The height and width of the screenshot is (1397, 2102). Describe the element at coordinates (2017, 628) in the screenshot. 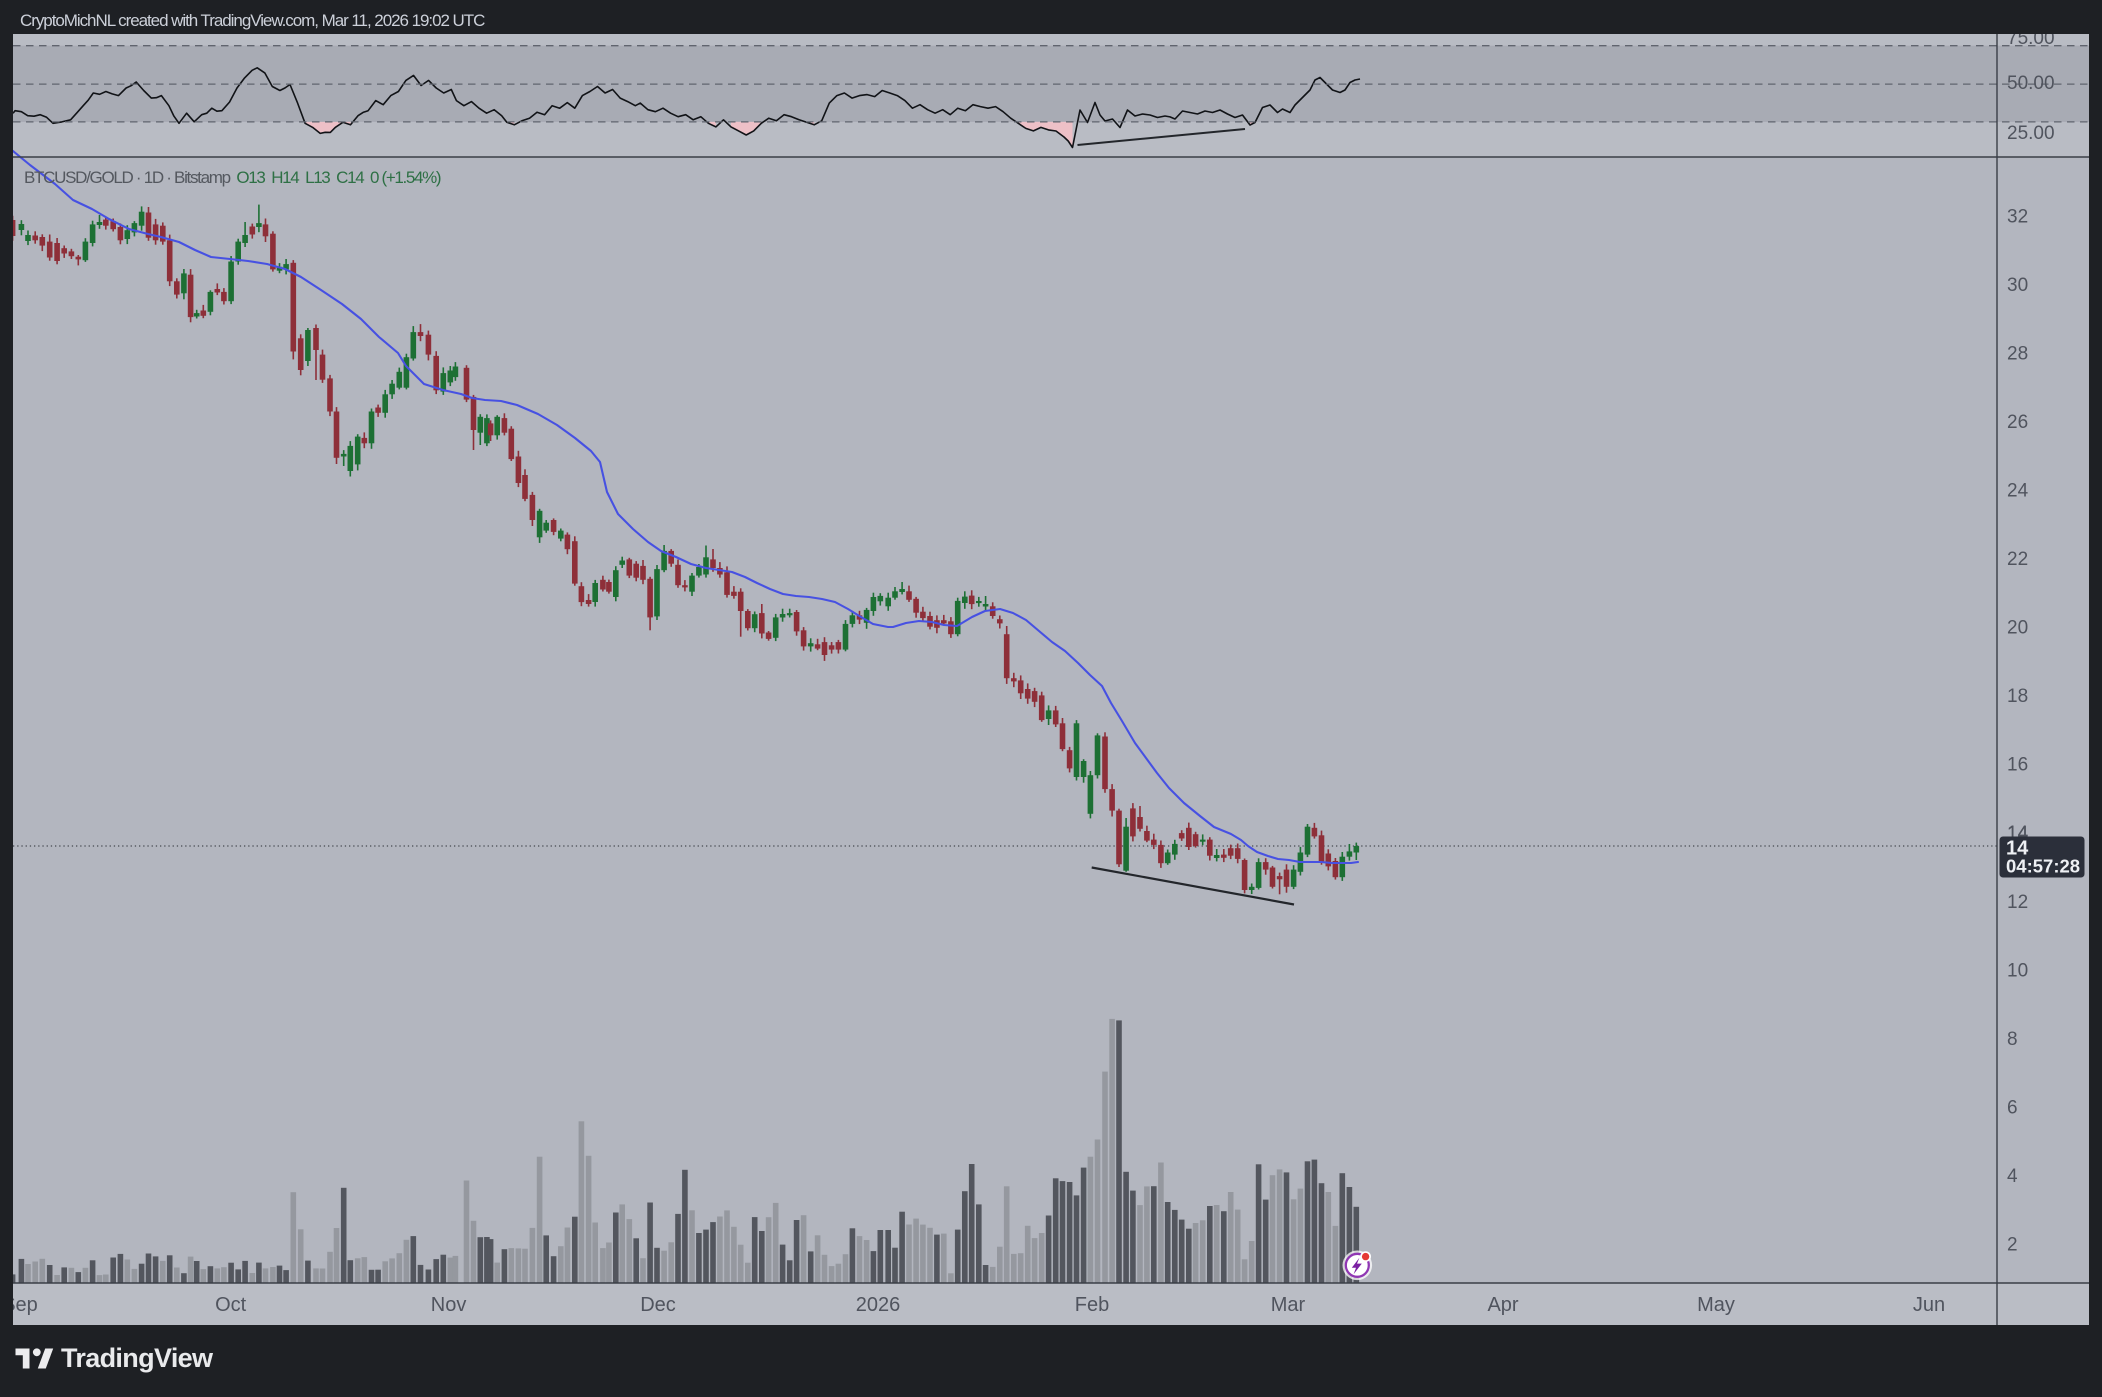

I see `svg-text: 20` at that location.